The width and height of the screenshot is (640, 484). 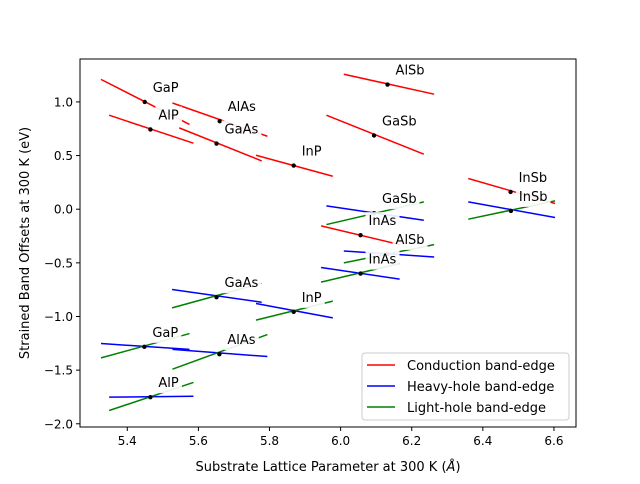 I want to click on valence-label-AlSb: AlSb, so click(x=410, y=240).